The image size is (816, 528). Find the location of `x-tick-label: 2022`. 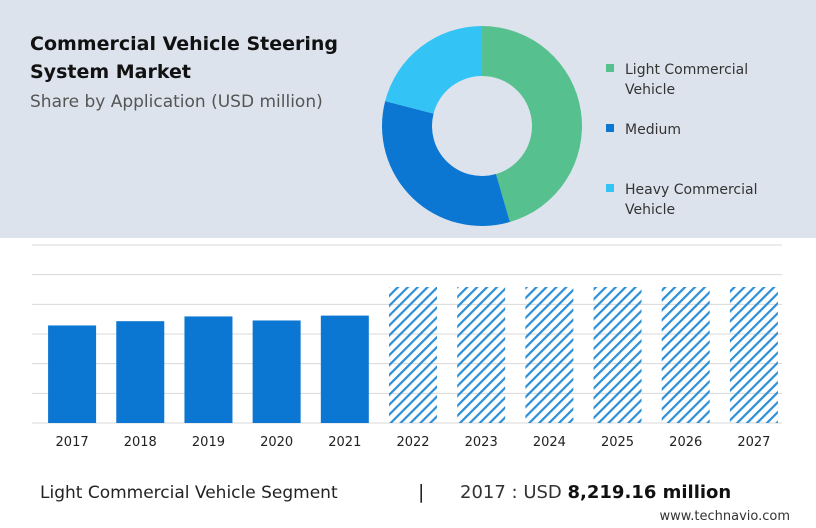

x-tick-label: 2022 is located at coordinates (412, 442).